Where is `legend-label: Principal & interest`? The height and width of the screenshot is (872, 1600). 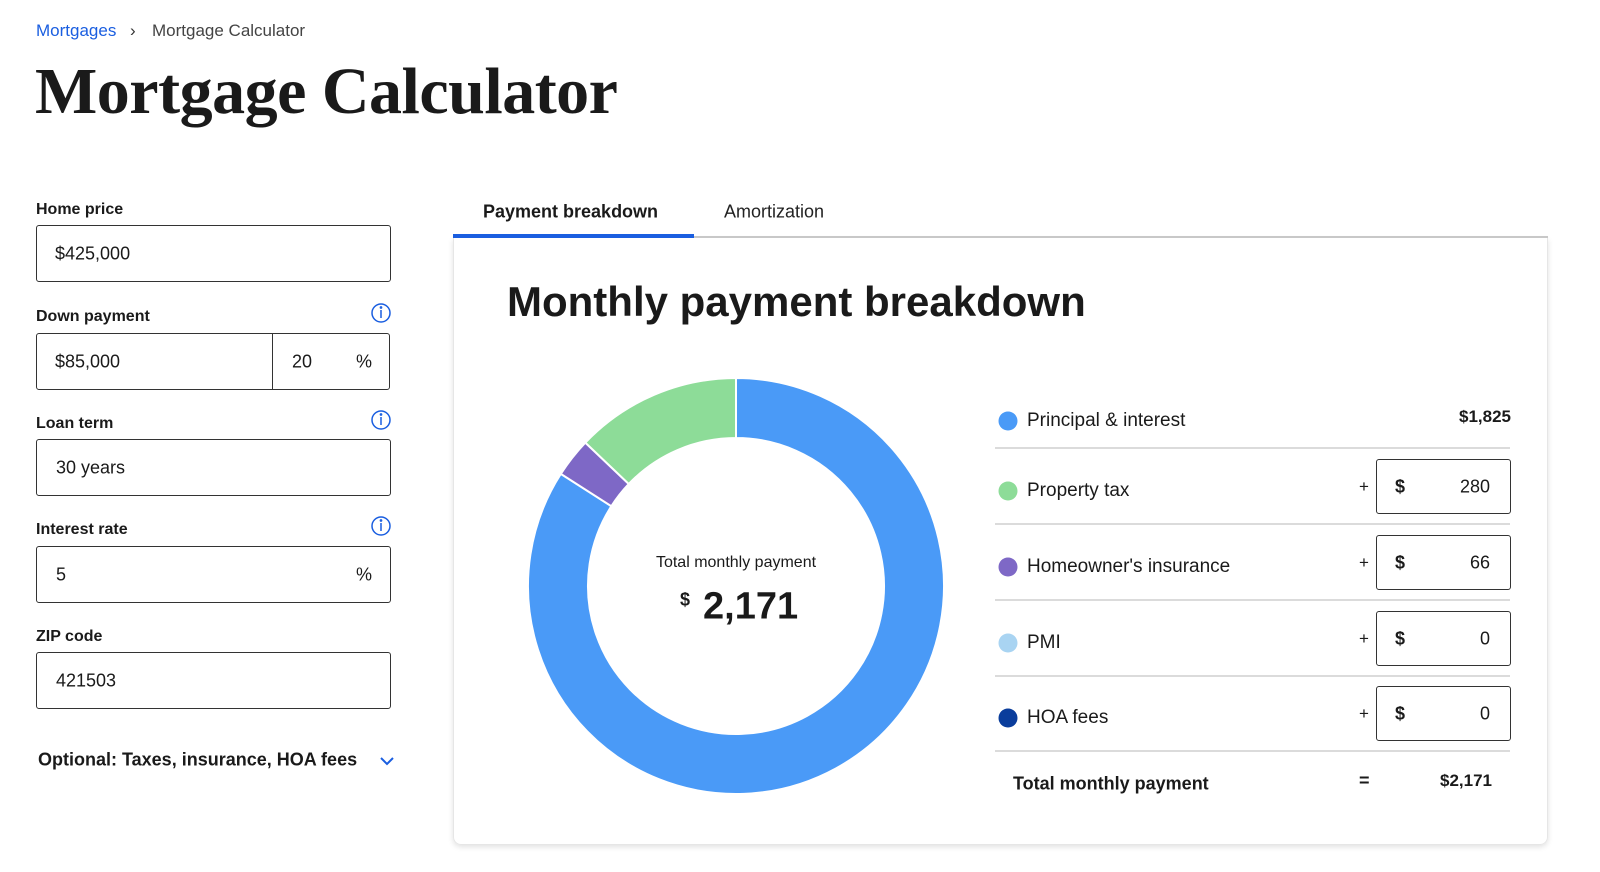 legend-label: Principal & interest is located at coordinates (1106, 420).